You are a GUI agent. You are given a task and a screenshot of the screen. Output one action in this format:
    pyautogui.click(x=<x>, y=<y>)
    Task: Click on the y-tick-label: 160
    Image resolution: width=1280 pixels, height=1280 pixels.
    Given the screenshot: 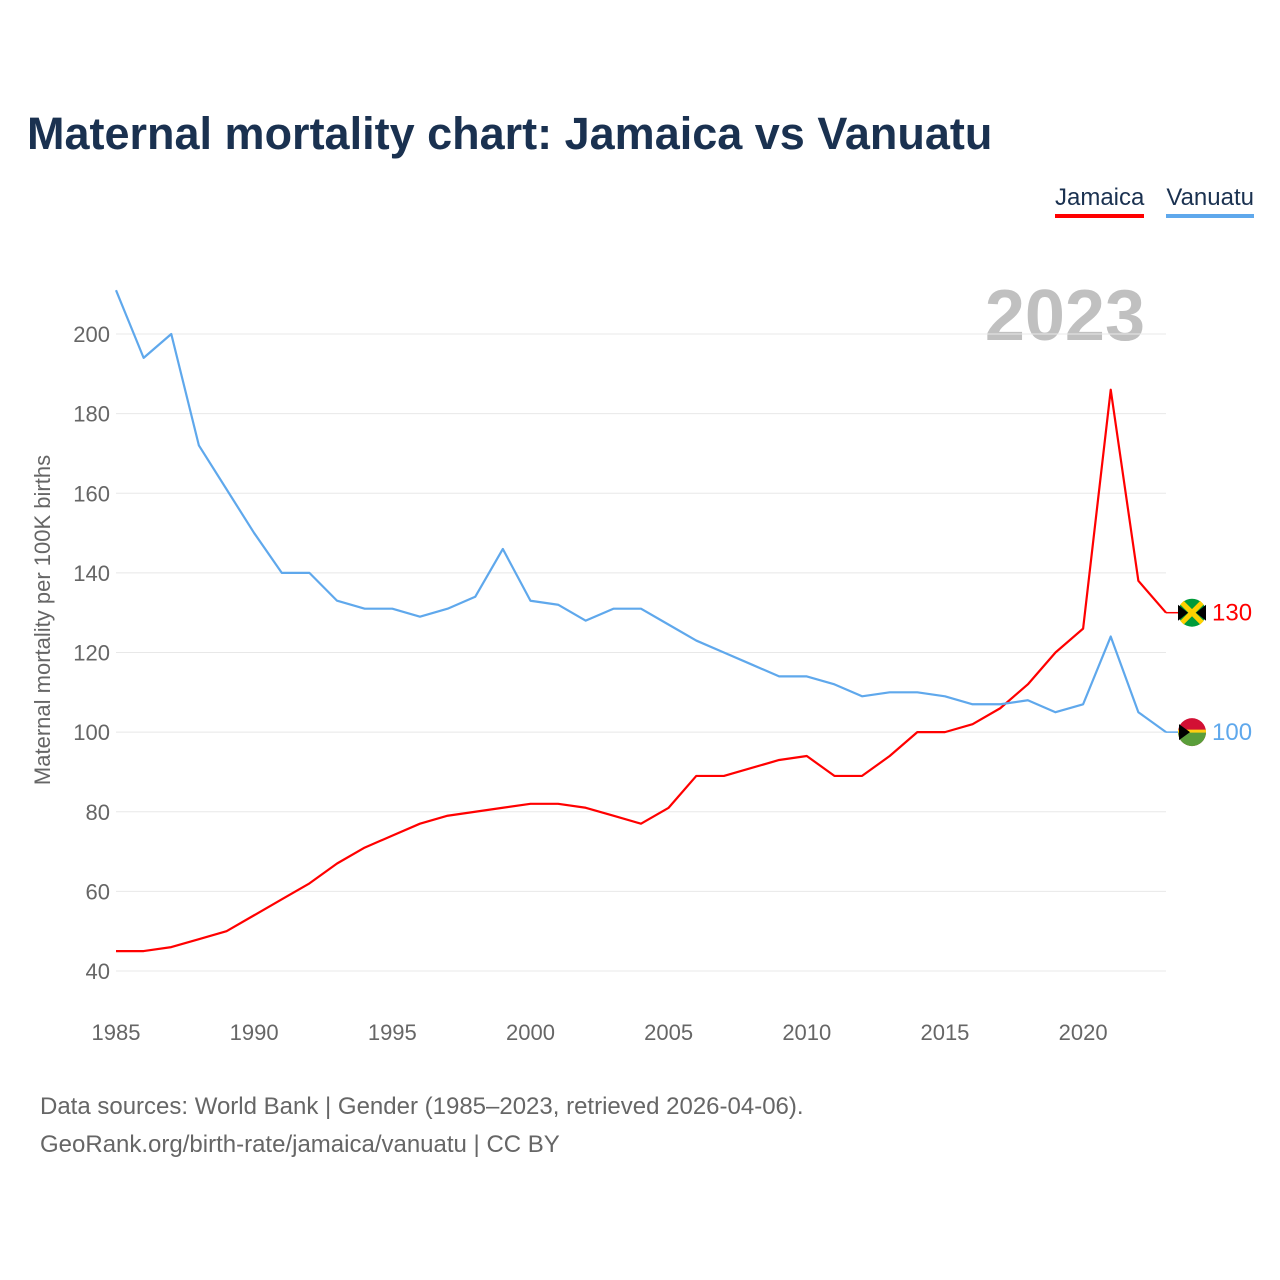 What is the action you would take?
    pyautogui.click(x=91, y=493)
    